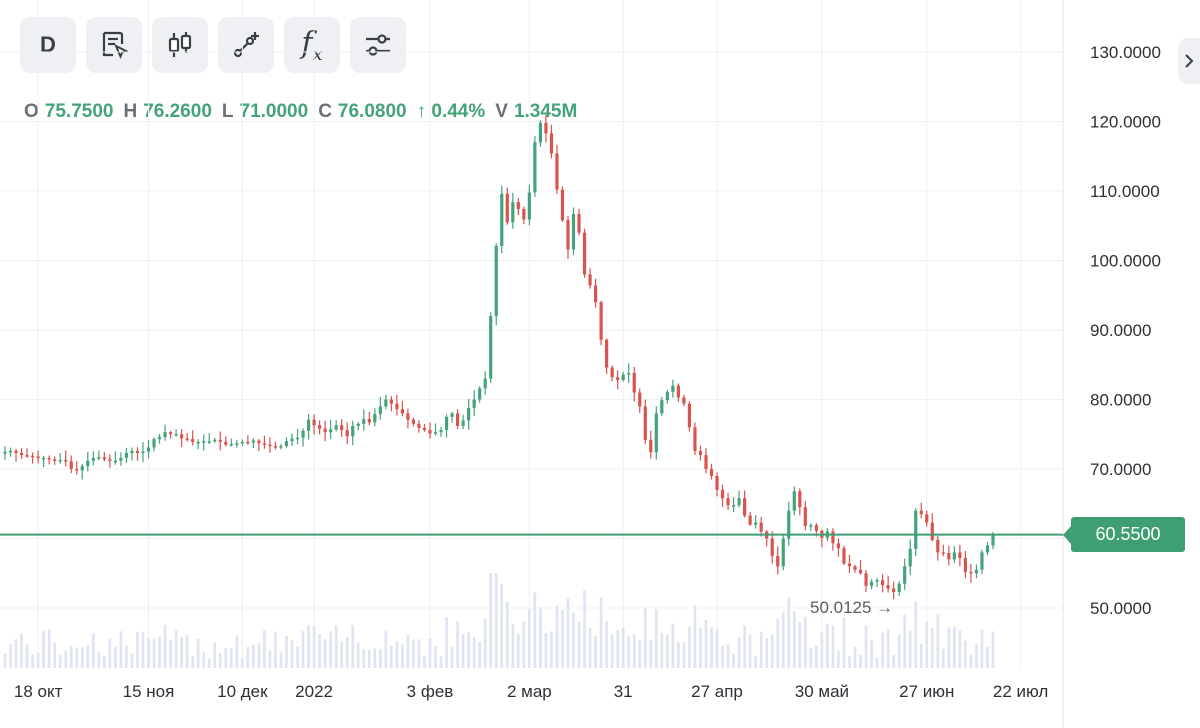  What do you see at coordinates (529, 691) in the screenshot?
I see `x-tick-label: 2 мар` at bounding box center [529, 691].